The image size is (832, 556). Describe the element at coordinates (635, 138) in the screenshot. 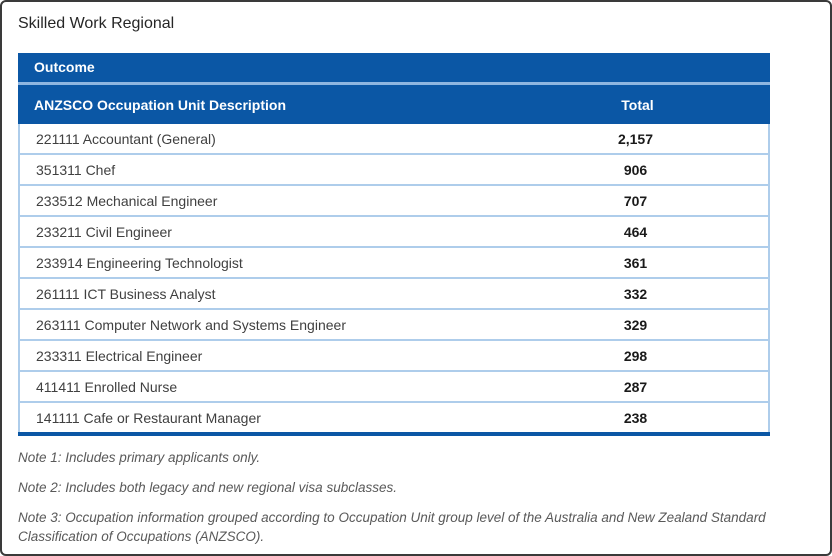

I see `cell-total: 2,157` at that location.